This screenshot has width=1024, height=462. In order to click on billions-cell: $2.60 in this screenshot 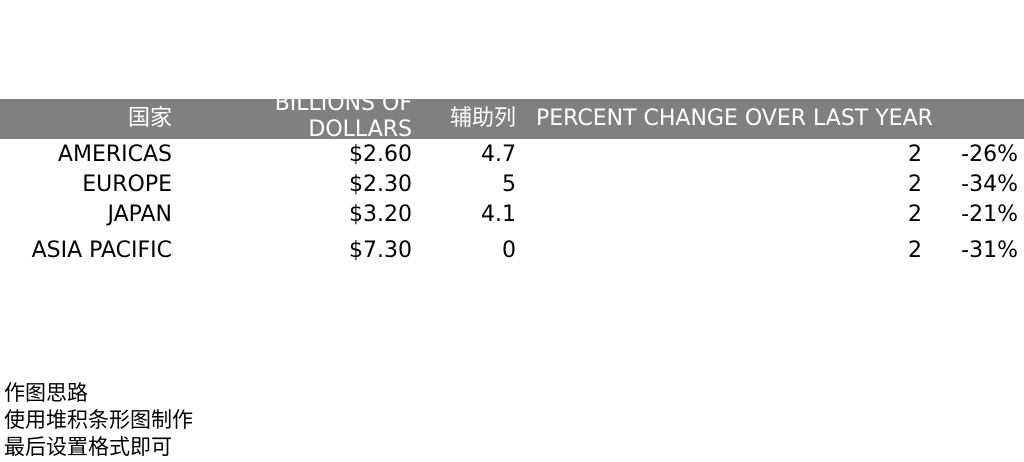, I will do `click(380, 154)`.